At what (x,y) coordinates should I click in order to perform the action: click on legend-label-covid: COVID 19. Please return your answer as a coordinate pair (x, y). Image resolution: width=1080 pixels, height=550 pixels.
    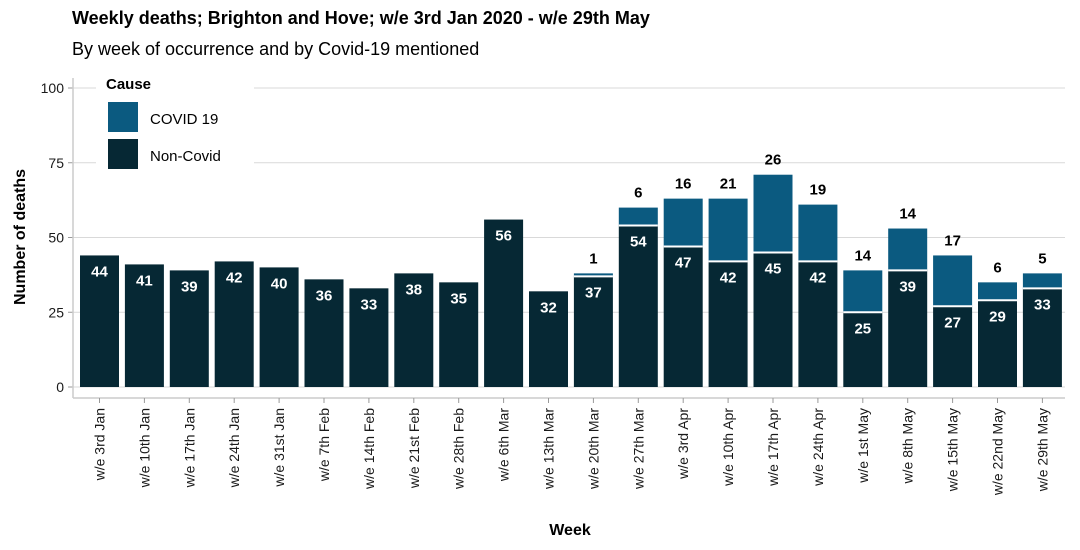
    Looking at the image, I should click on (184, 119).